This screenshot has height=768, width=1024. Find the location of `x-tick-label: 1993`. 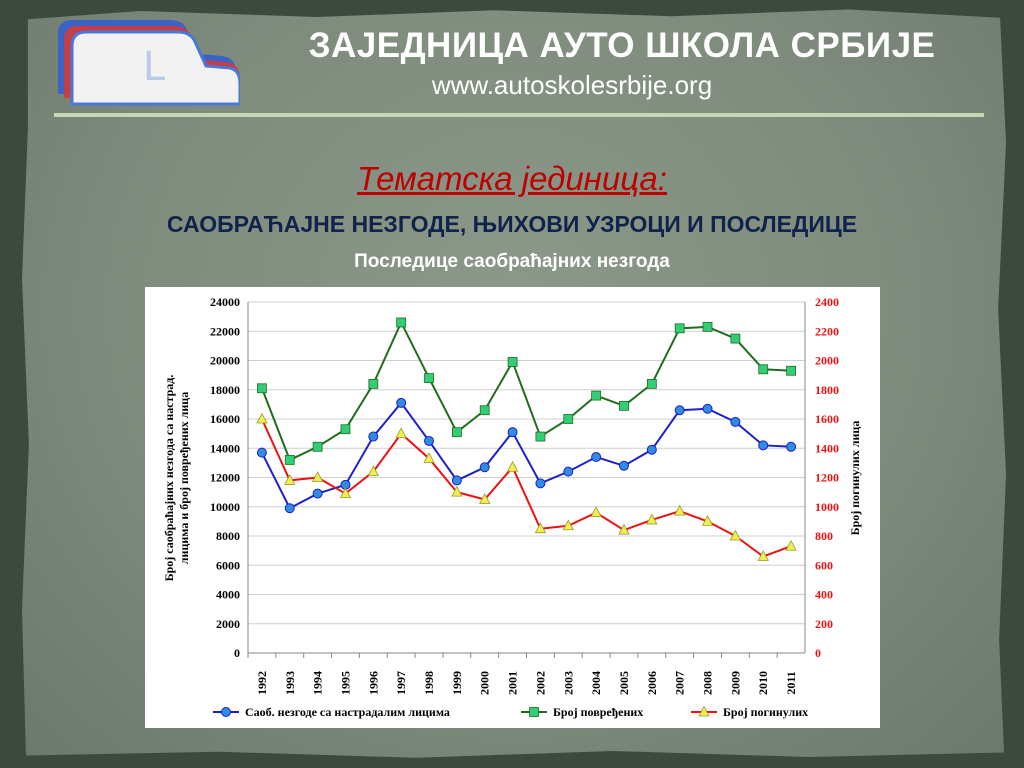

x-tick-label: 1993 is located at coordinates (290, 683).